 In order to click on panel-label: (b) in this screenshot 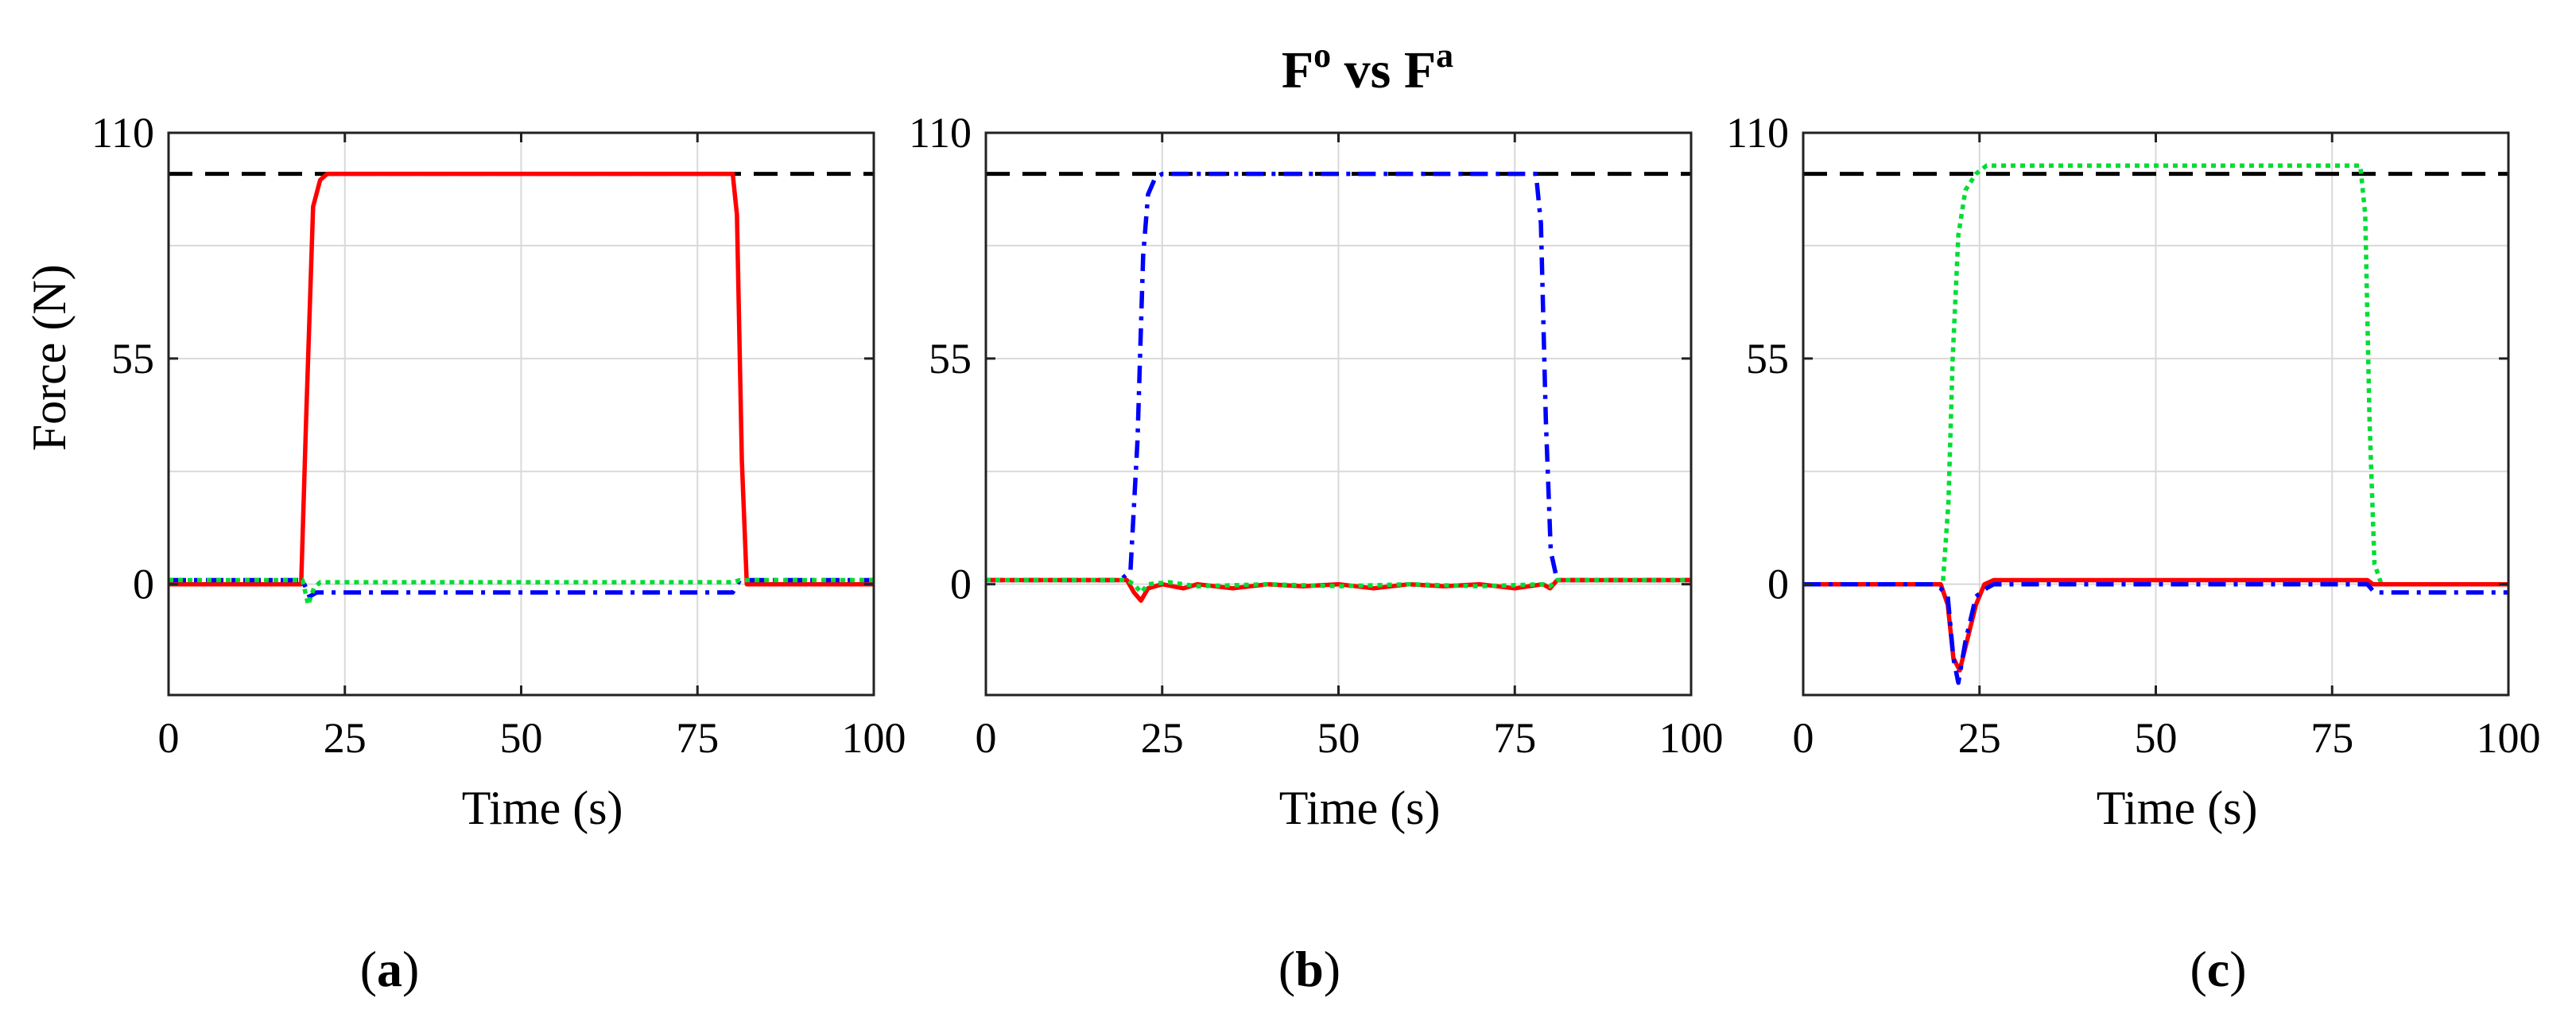, I will do `click(1309, 969)`.